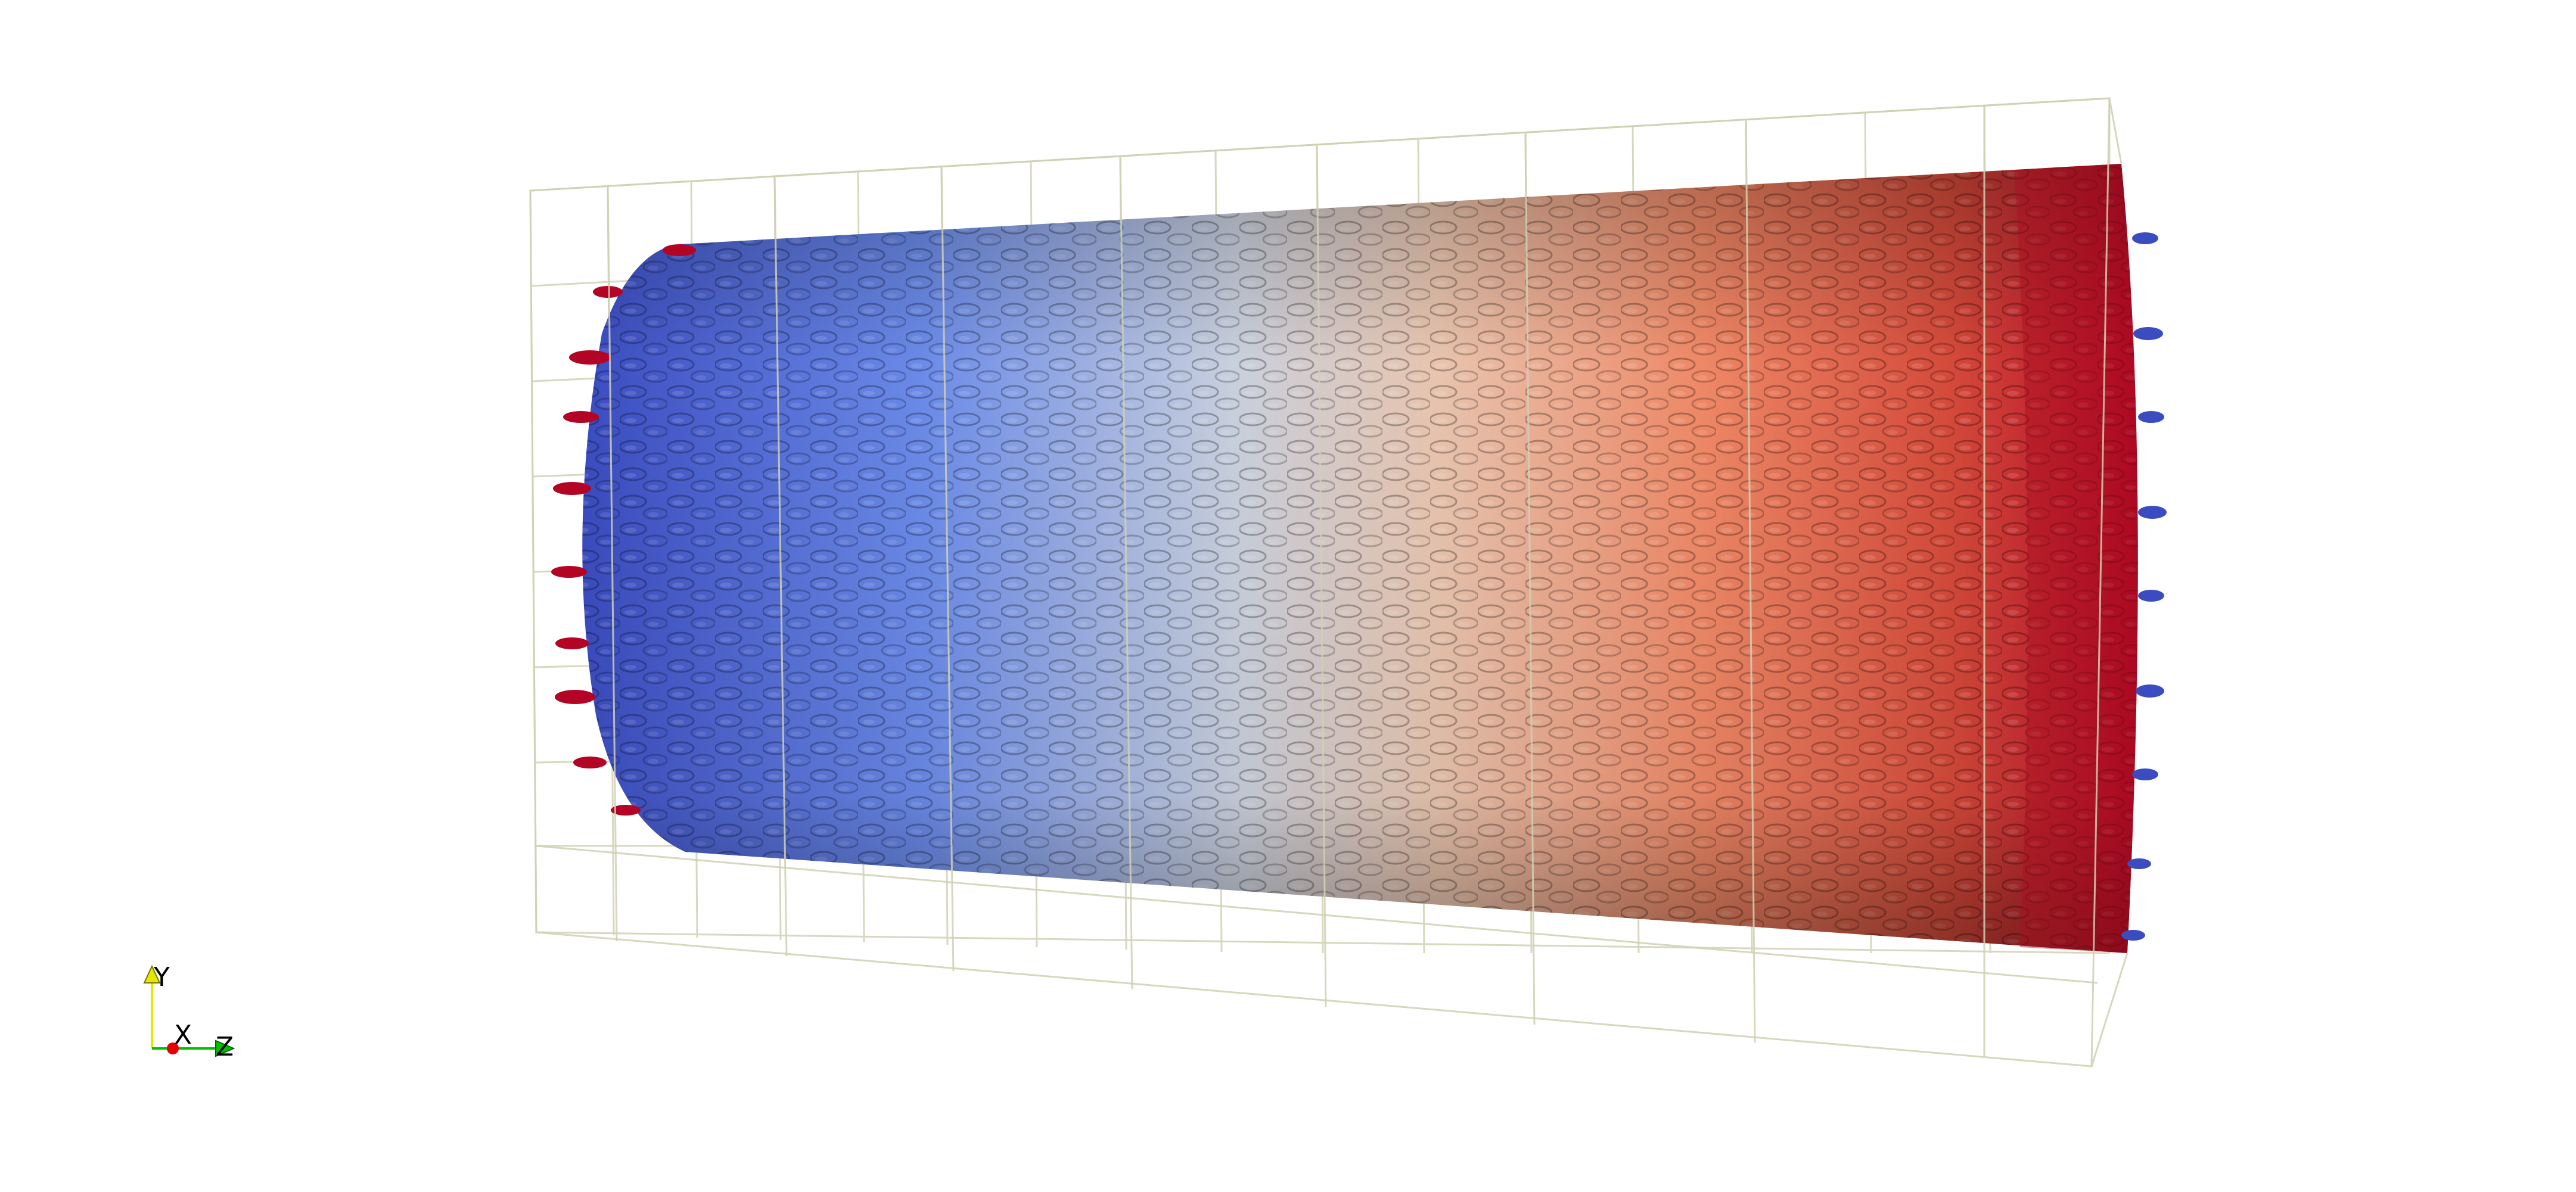  What do you see at coordinates (173, 1048) in the screenshot?
I see `x-axis-dot-icon` at bounding box center [173, 1048].